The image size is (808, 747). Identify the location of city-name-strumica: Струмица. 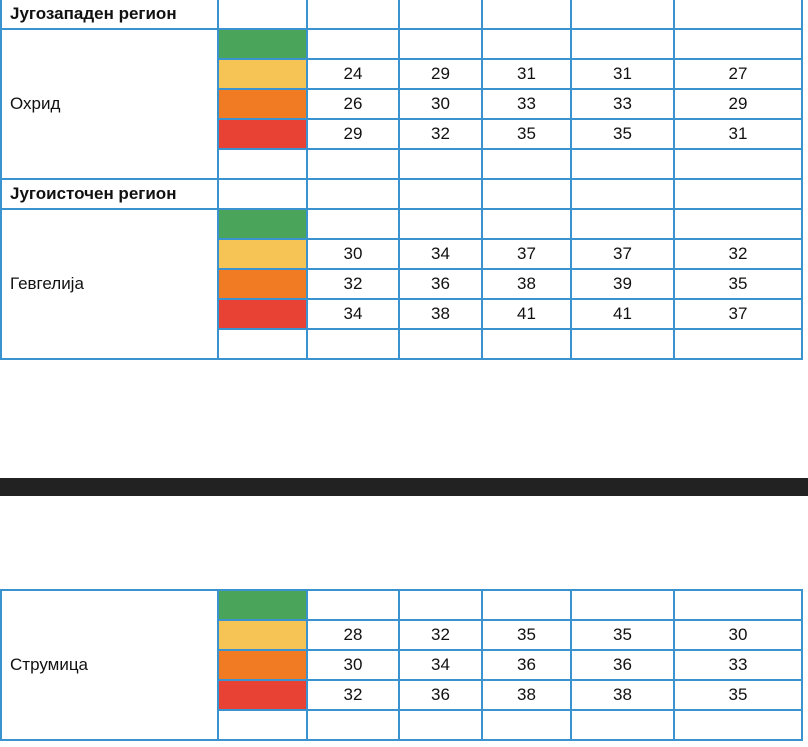
(109, 665).